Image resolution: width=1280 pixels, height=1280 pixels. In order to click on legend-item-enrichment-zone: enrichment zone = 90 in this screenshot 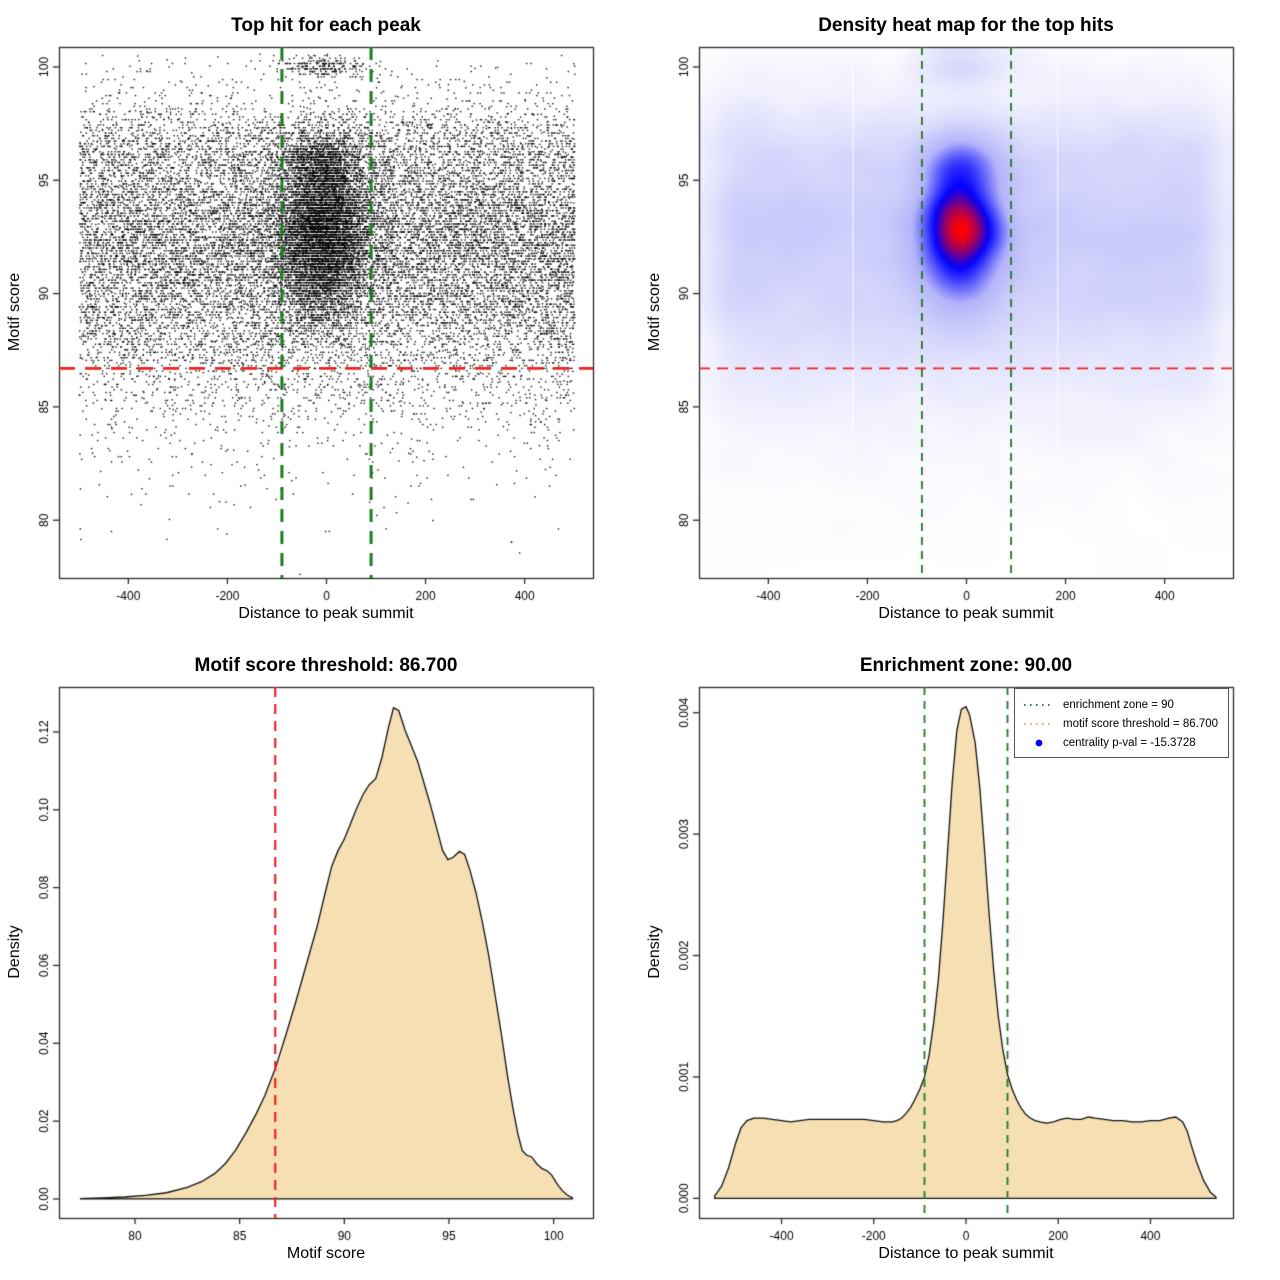, I will do `click(1122, 704)`.